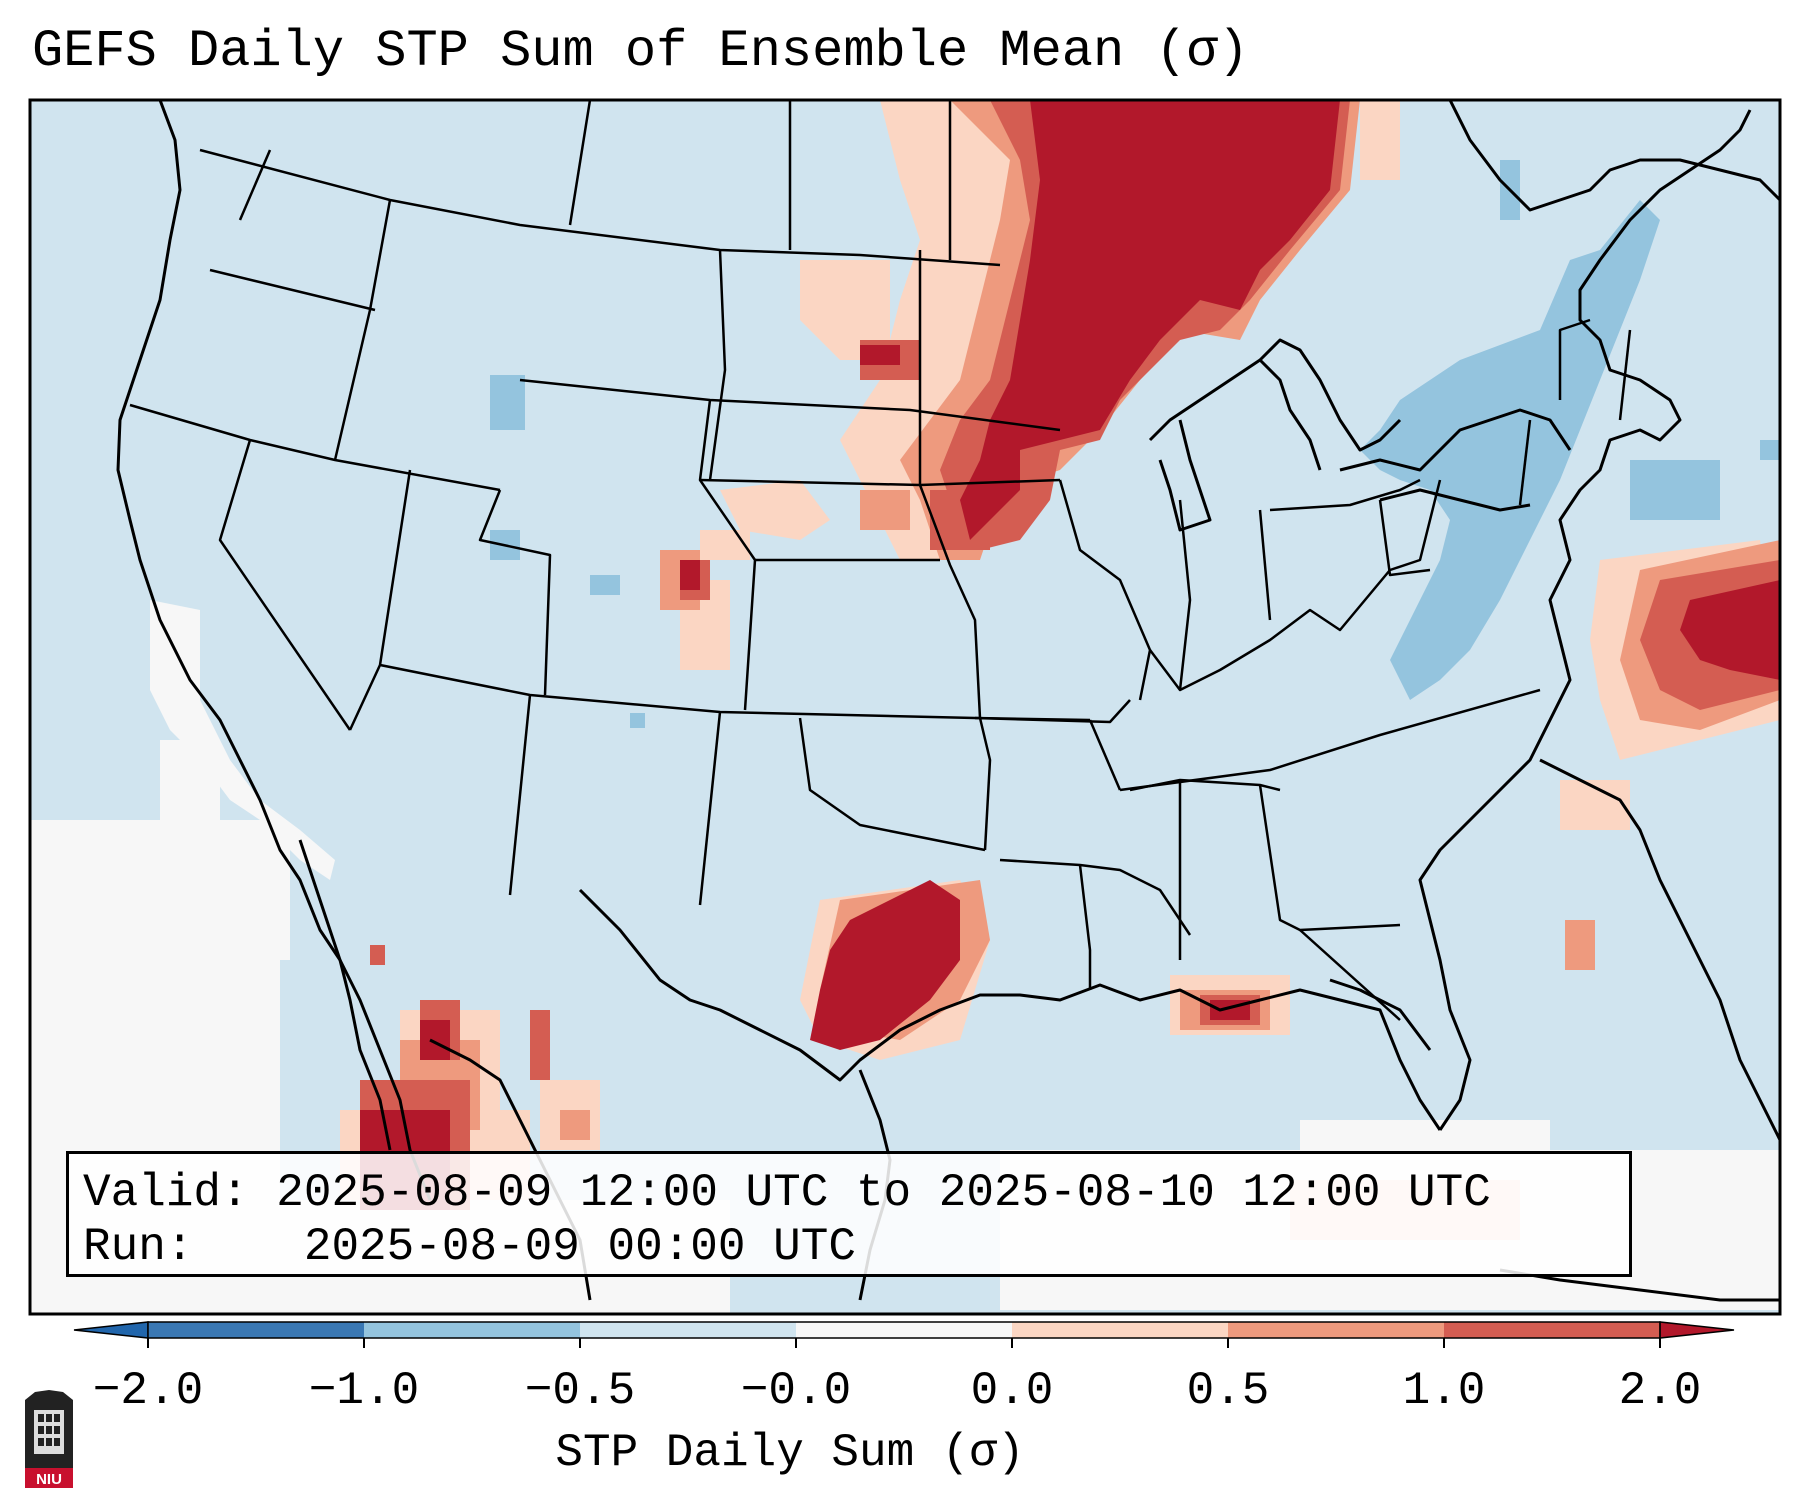 The width and height of the screenshot is (1803, 1506). What do you see at coordinates (1444, 1391) in the screenshot?
I see `colorbar-tick-label: 1.0` at bounding box center [1444, 1391].